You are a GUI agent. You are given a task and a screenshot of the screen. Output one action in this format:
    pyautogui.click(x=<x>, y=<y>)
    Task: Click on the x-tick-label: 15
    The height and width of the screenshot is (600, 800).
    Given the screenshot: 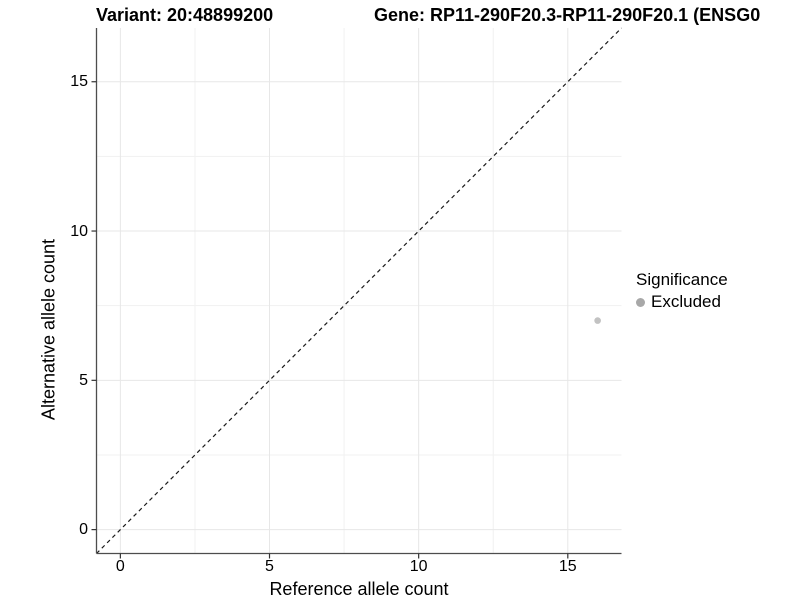 What is the action you would take?
    pyautogui.click(x=567, y=566)
    